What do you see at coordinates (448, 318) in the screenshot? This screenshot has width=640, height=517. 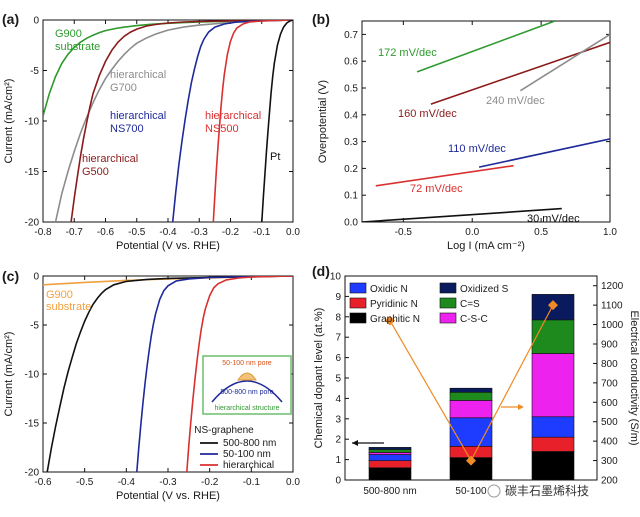 I see `legend-swatch-c-s-c` at bounding box center [448, 318].